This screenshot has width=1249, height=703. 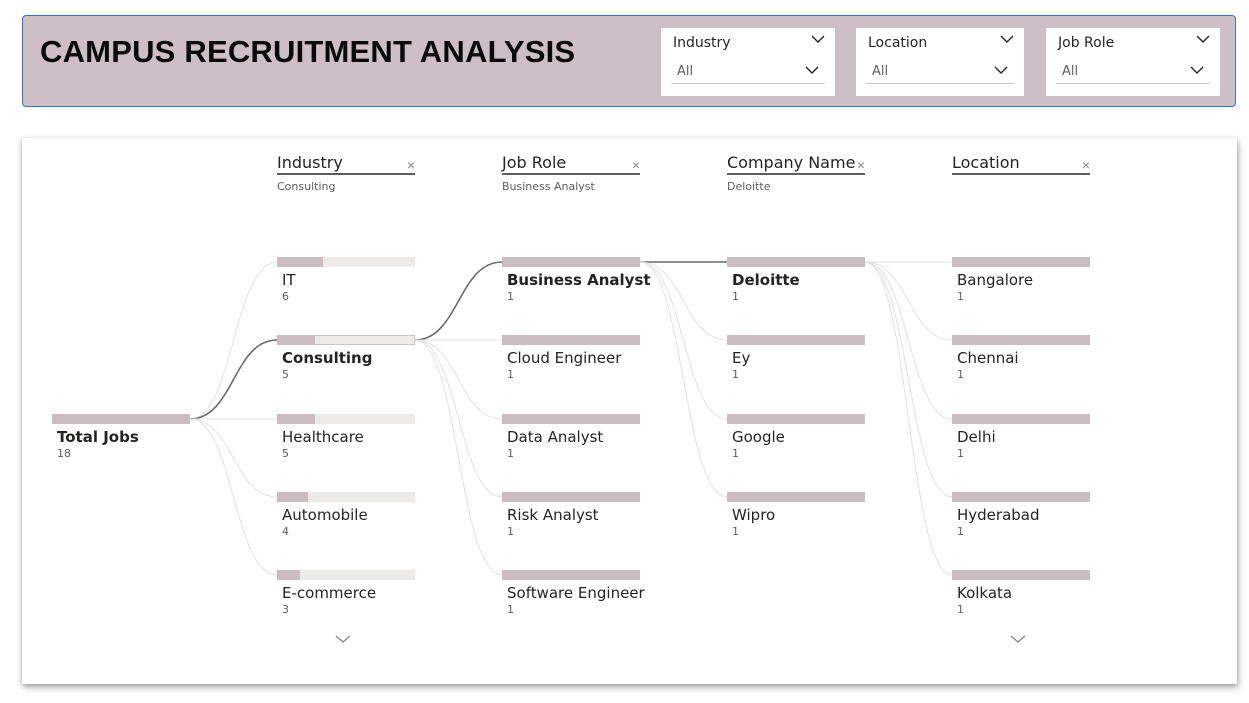 I want to click on connector-hyderabad, so click(x=908, y=379).